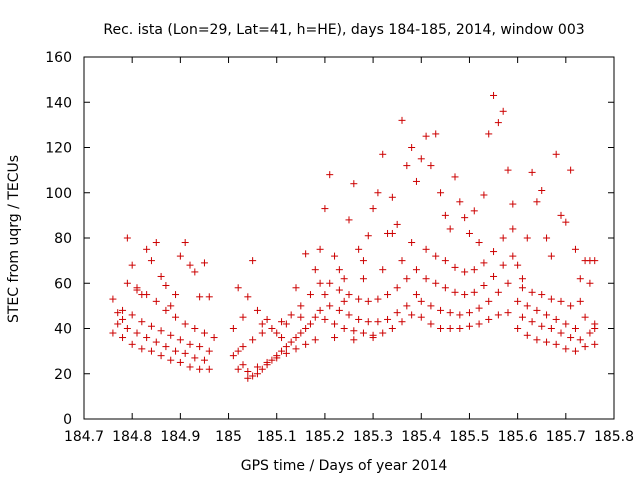 The height and width of the screenshot is (480, 640). I want to click on y-tick-label: 140, so click(58, 103).